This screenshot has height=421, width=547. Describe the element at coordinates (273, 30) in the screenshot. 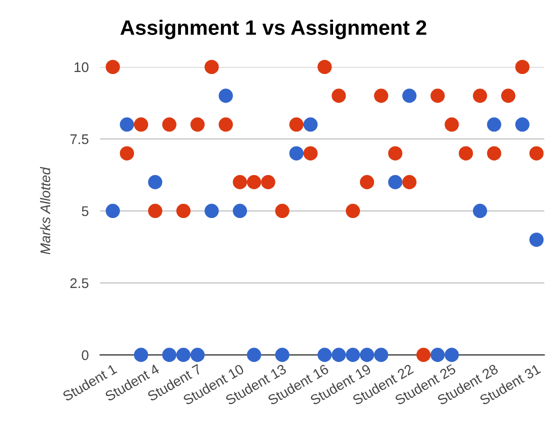

I see `chart-title: Assignment 1 vs Assignment 2` at that location.